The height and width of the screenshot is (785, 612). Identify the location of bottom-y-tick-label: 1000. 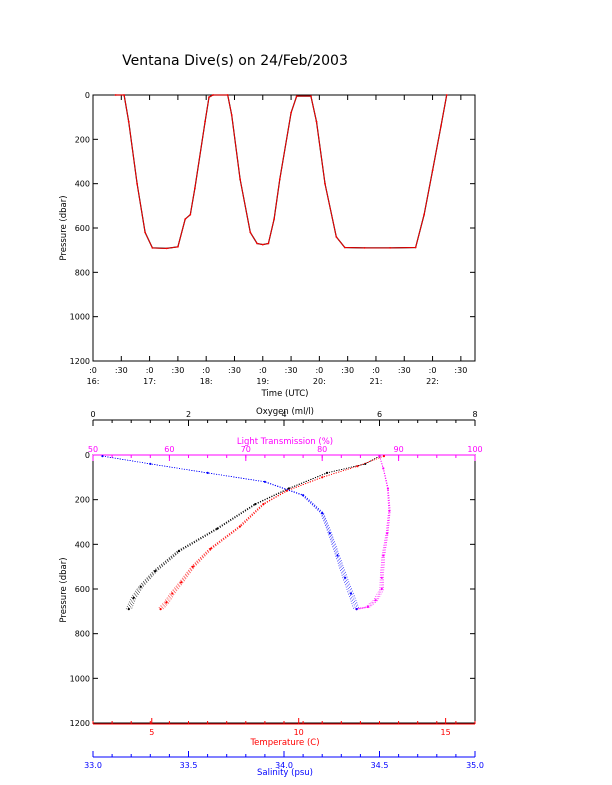
(80, 678).